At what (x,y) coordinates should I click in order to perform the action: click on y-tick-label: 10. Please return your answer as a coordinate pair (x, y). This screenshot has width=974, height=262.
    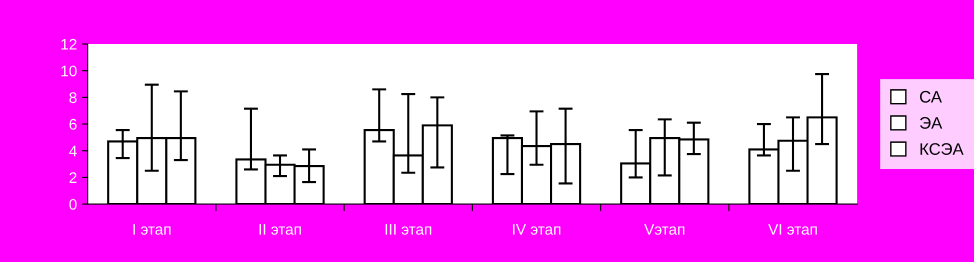
    Looking at the image, I should click on (69, 71).